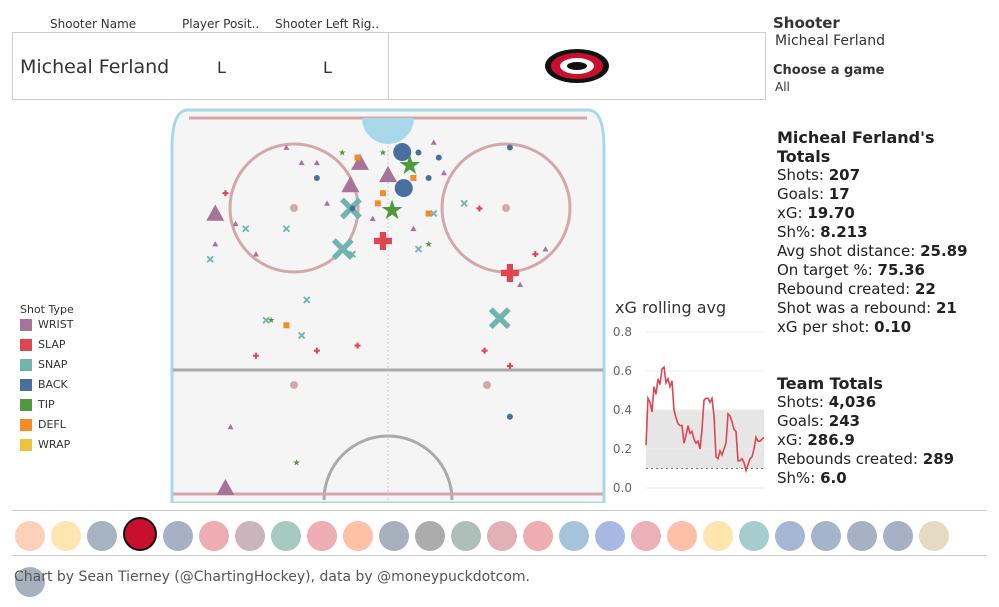 This screenshot has width=999, height=607. Describe the element at coordinates (46, 368) in the screenshot. I see `legend-item-snap: SNAP` at that location.